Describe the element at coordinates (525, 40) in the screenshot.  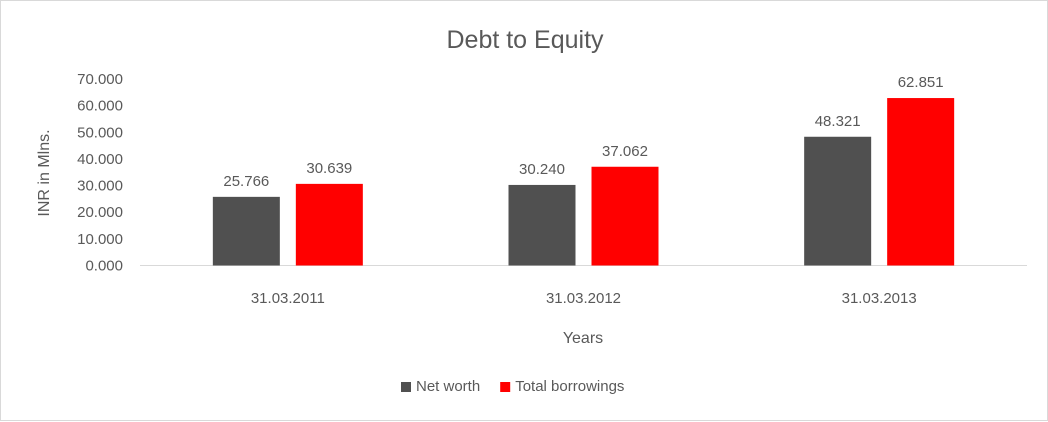
I see `chart-title: Debt to Equity` at that location.